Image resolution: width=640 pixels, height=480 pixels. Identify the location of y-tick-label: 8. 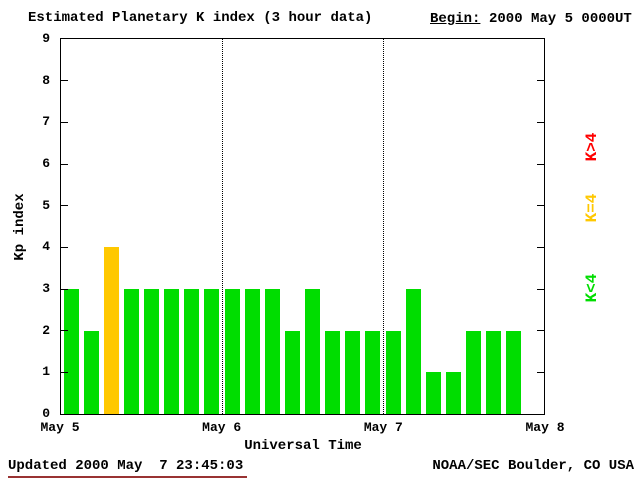
(46, 80).